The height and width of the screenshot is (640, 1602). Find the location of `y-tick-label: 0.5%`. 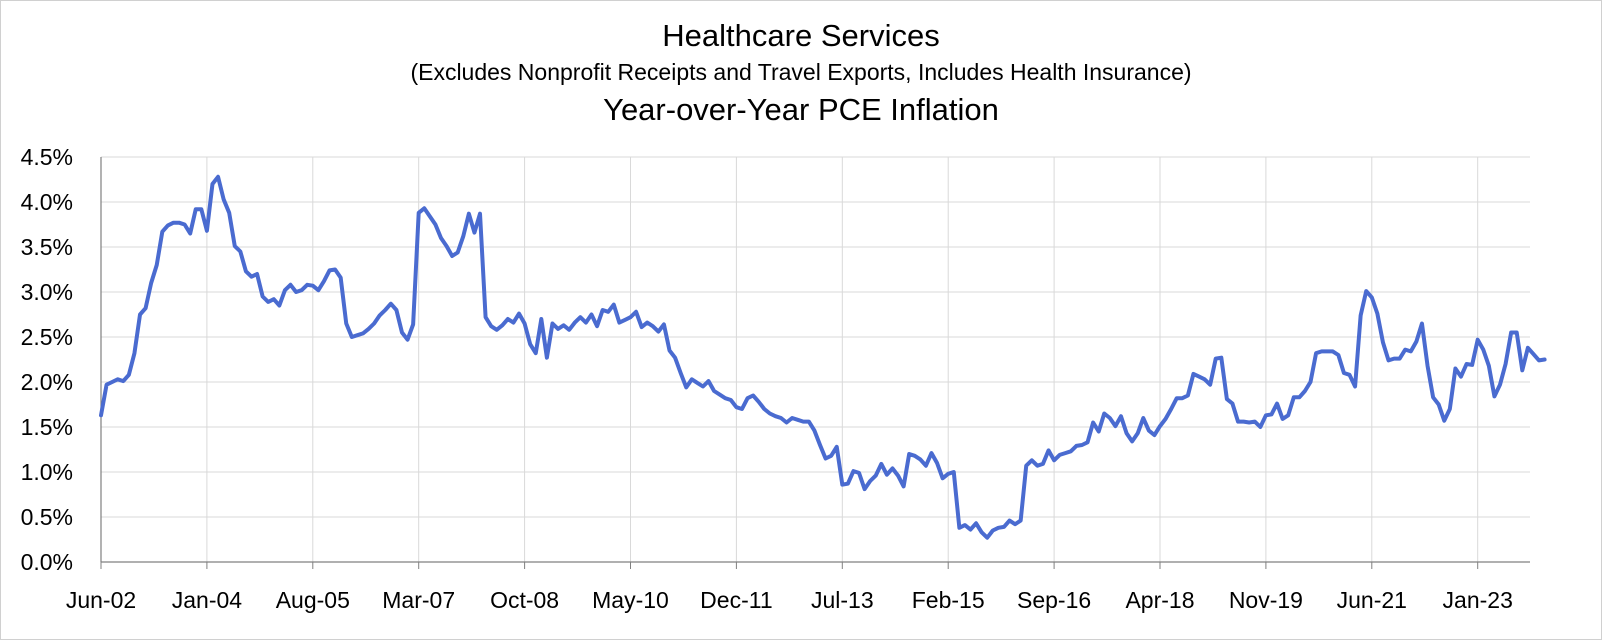

y-tick-label: 0.5% is located at coordinates (47, 517).